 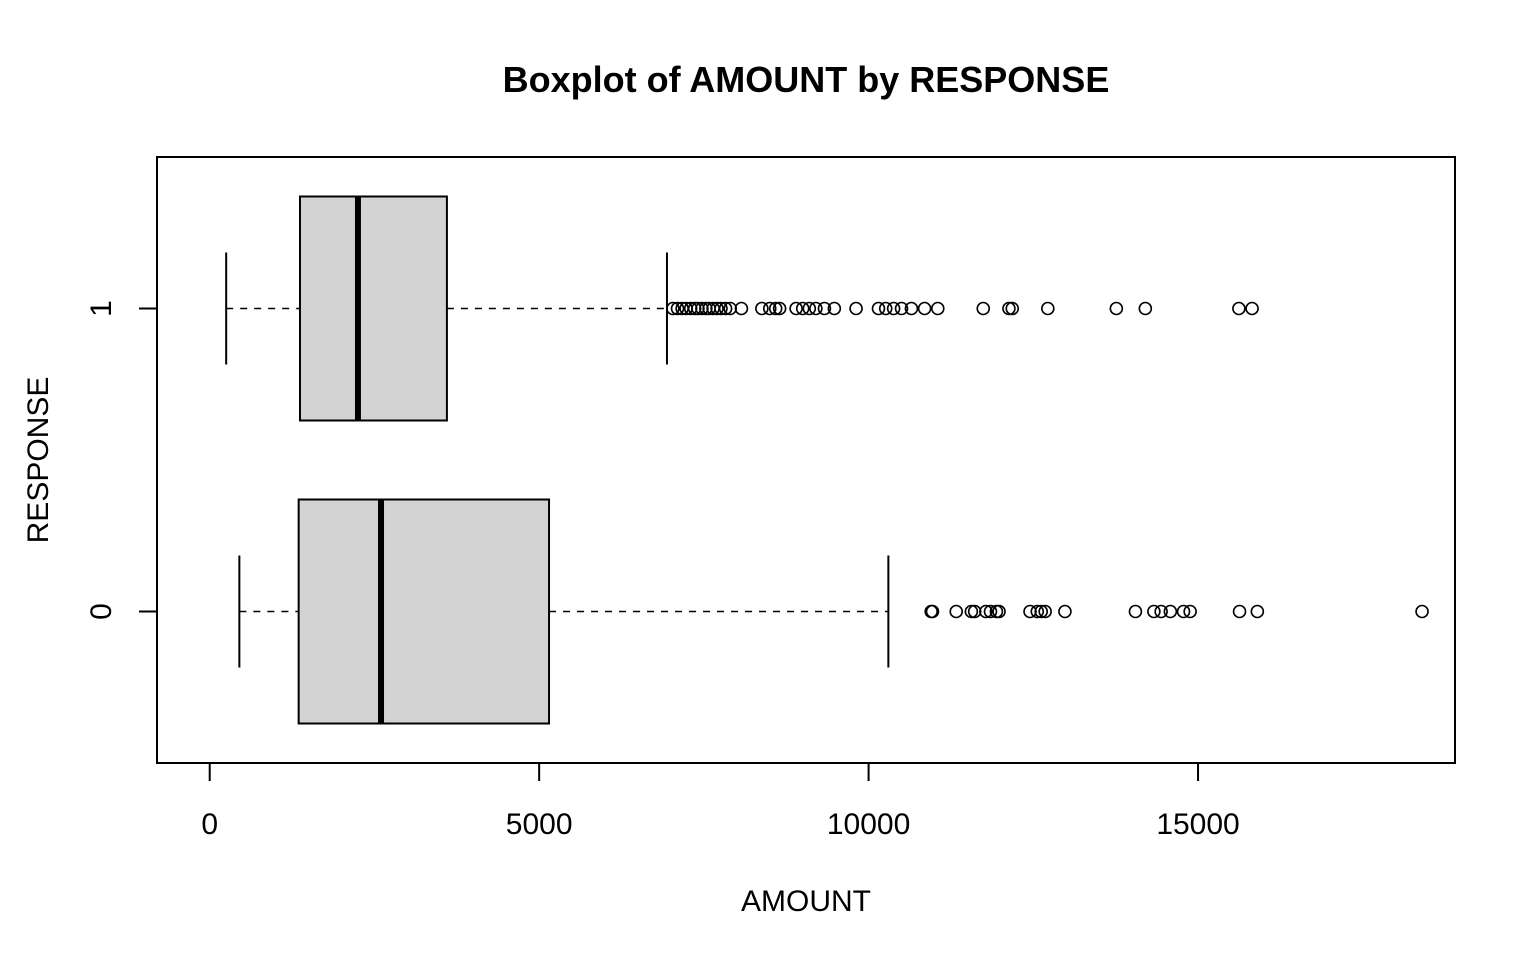 What do you see at coordinates (720, 801) in the screenshot?
I see `x-axis: 0 5000 10000 15000` at bounding box center [720, 801].